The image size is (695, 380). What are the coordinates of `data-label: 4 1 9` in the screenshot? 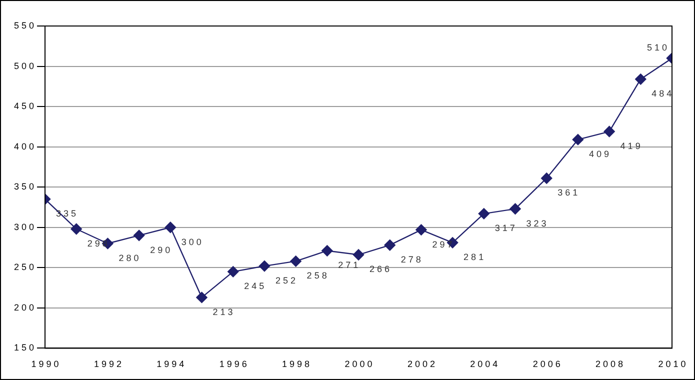 It's located at (630, 146).